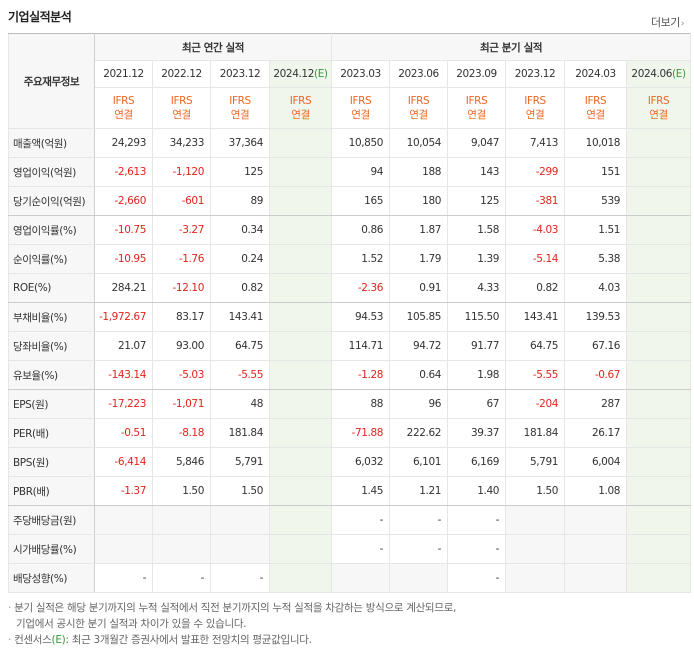  Describe the element at coordinates (419, 433) in the screenshot. I see `table-cell: 222.62` at that location.